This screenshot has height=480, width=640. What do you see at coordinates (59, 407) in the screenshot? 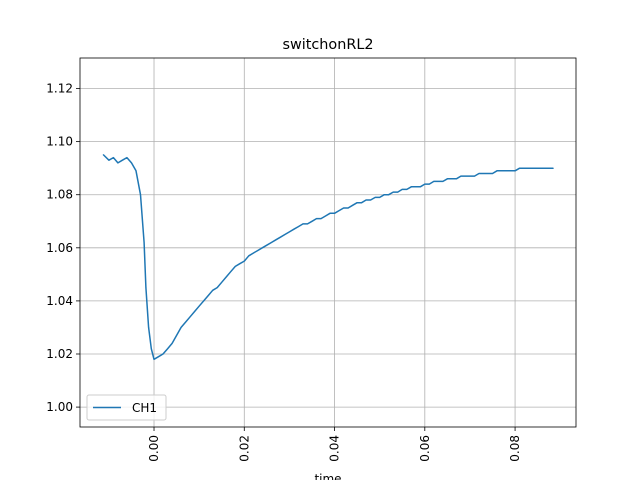
I see `y-tick-label-0: 1.00` at bounding box center [59, 407].